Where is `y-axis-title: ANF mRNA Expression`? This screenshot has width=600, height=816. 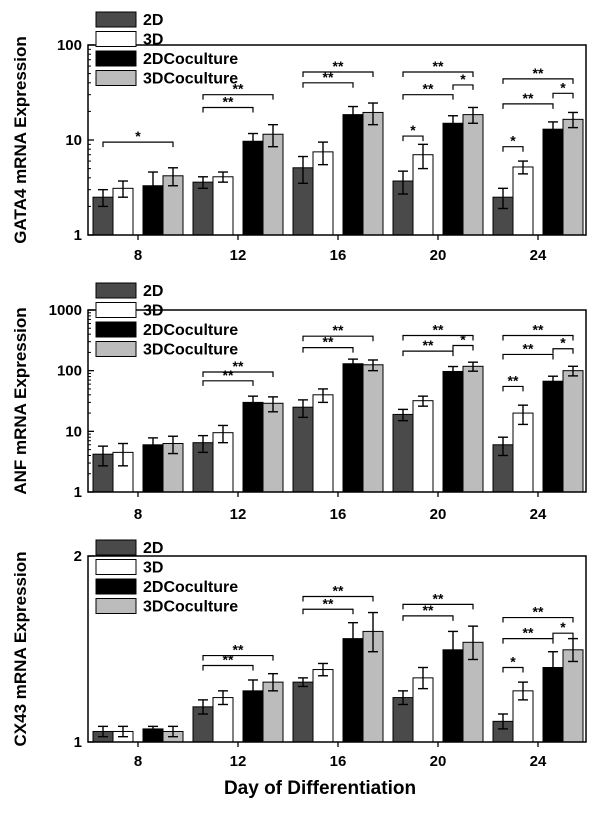 y-axis-title: ANF mRNA Expression is located at coordinates (20, 400).